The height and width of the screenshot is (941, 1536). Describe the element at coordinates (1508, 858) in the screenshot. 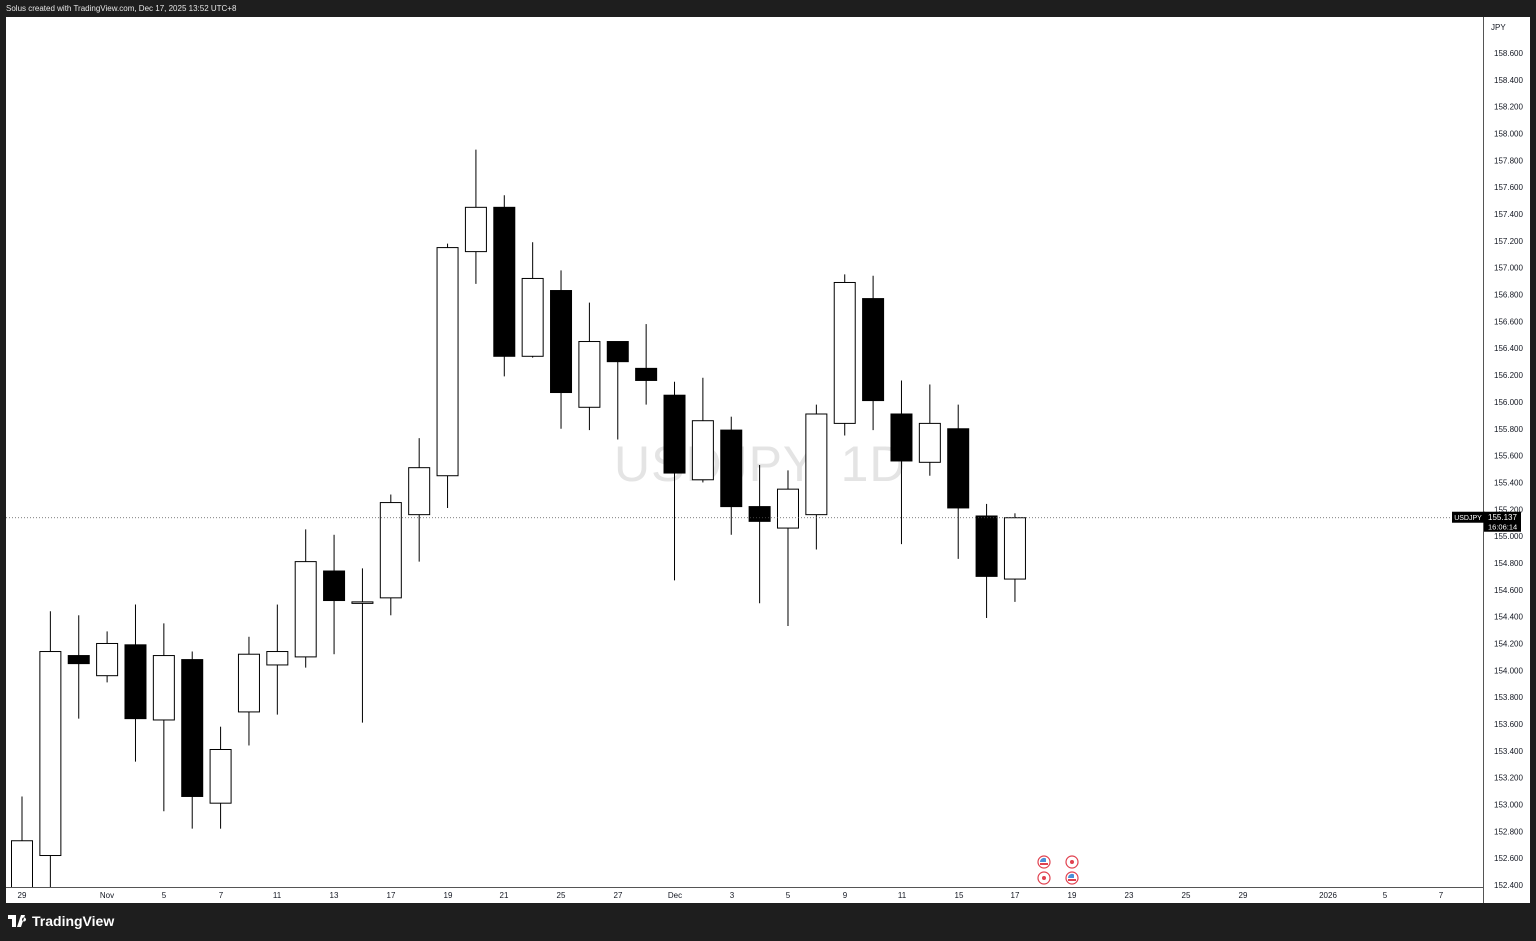

I see `price-tick-label: 152.600` at that location.